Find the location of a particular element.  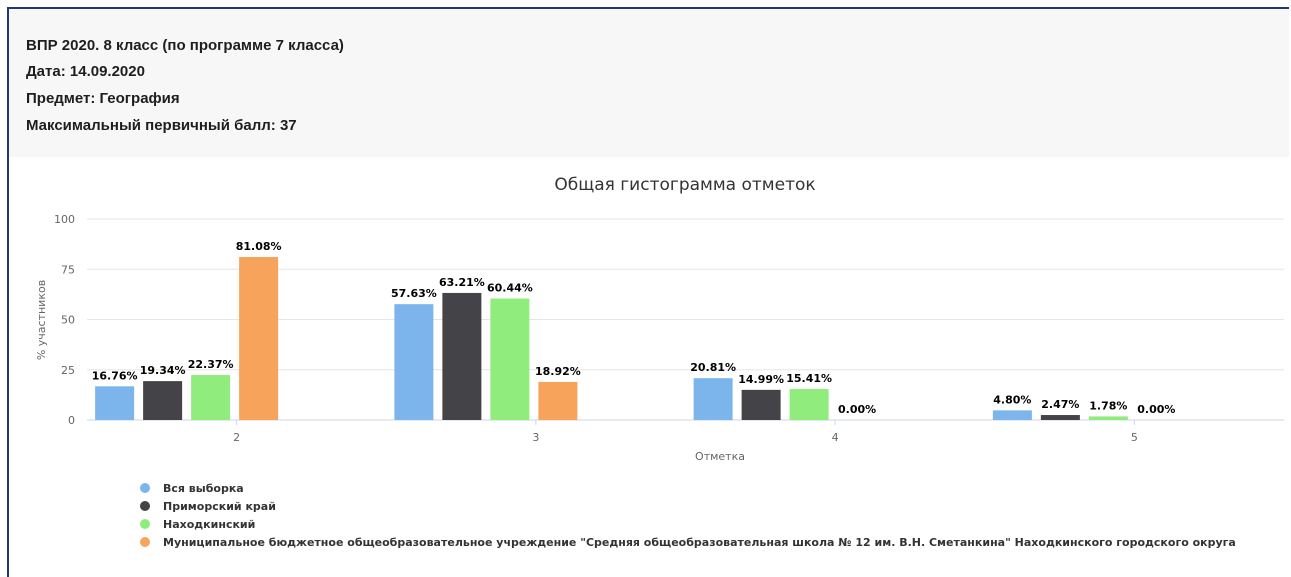

legend-item-2: Находкинский is located at coordinates (209, 524).